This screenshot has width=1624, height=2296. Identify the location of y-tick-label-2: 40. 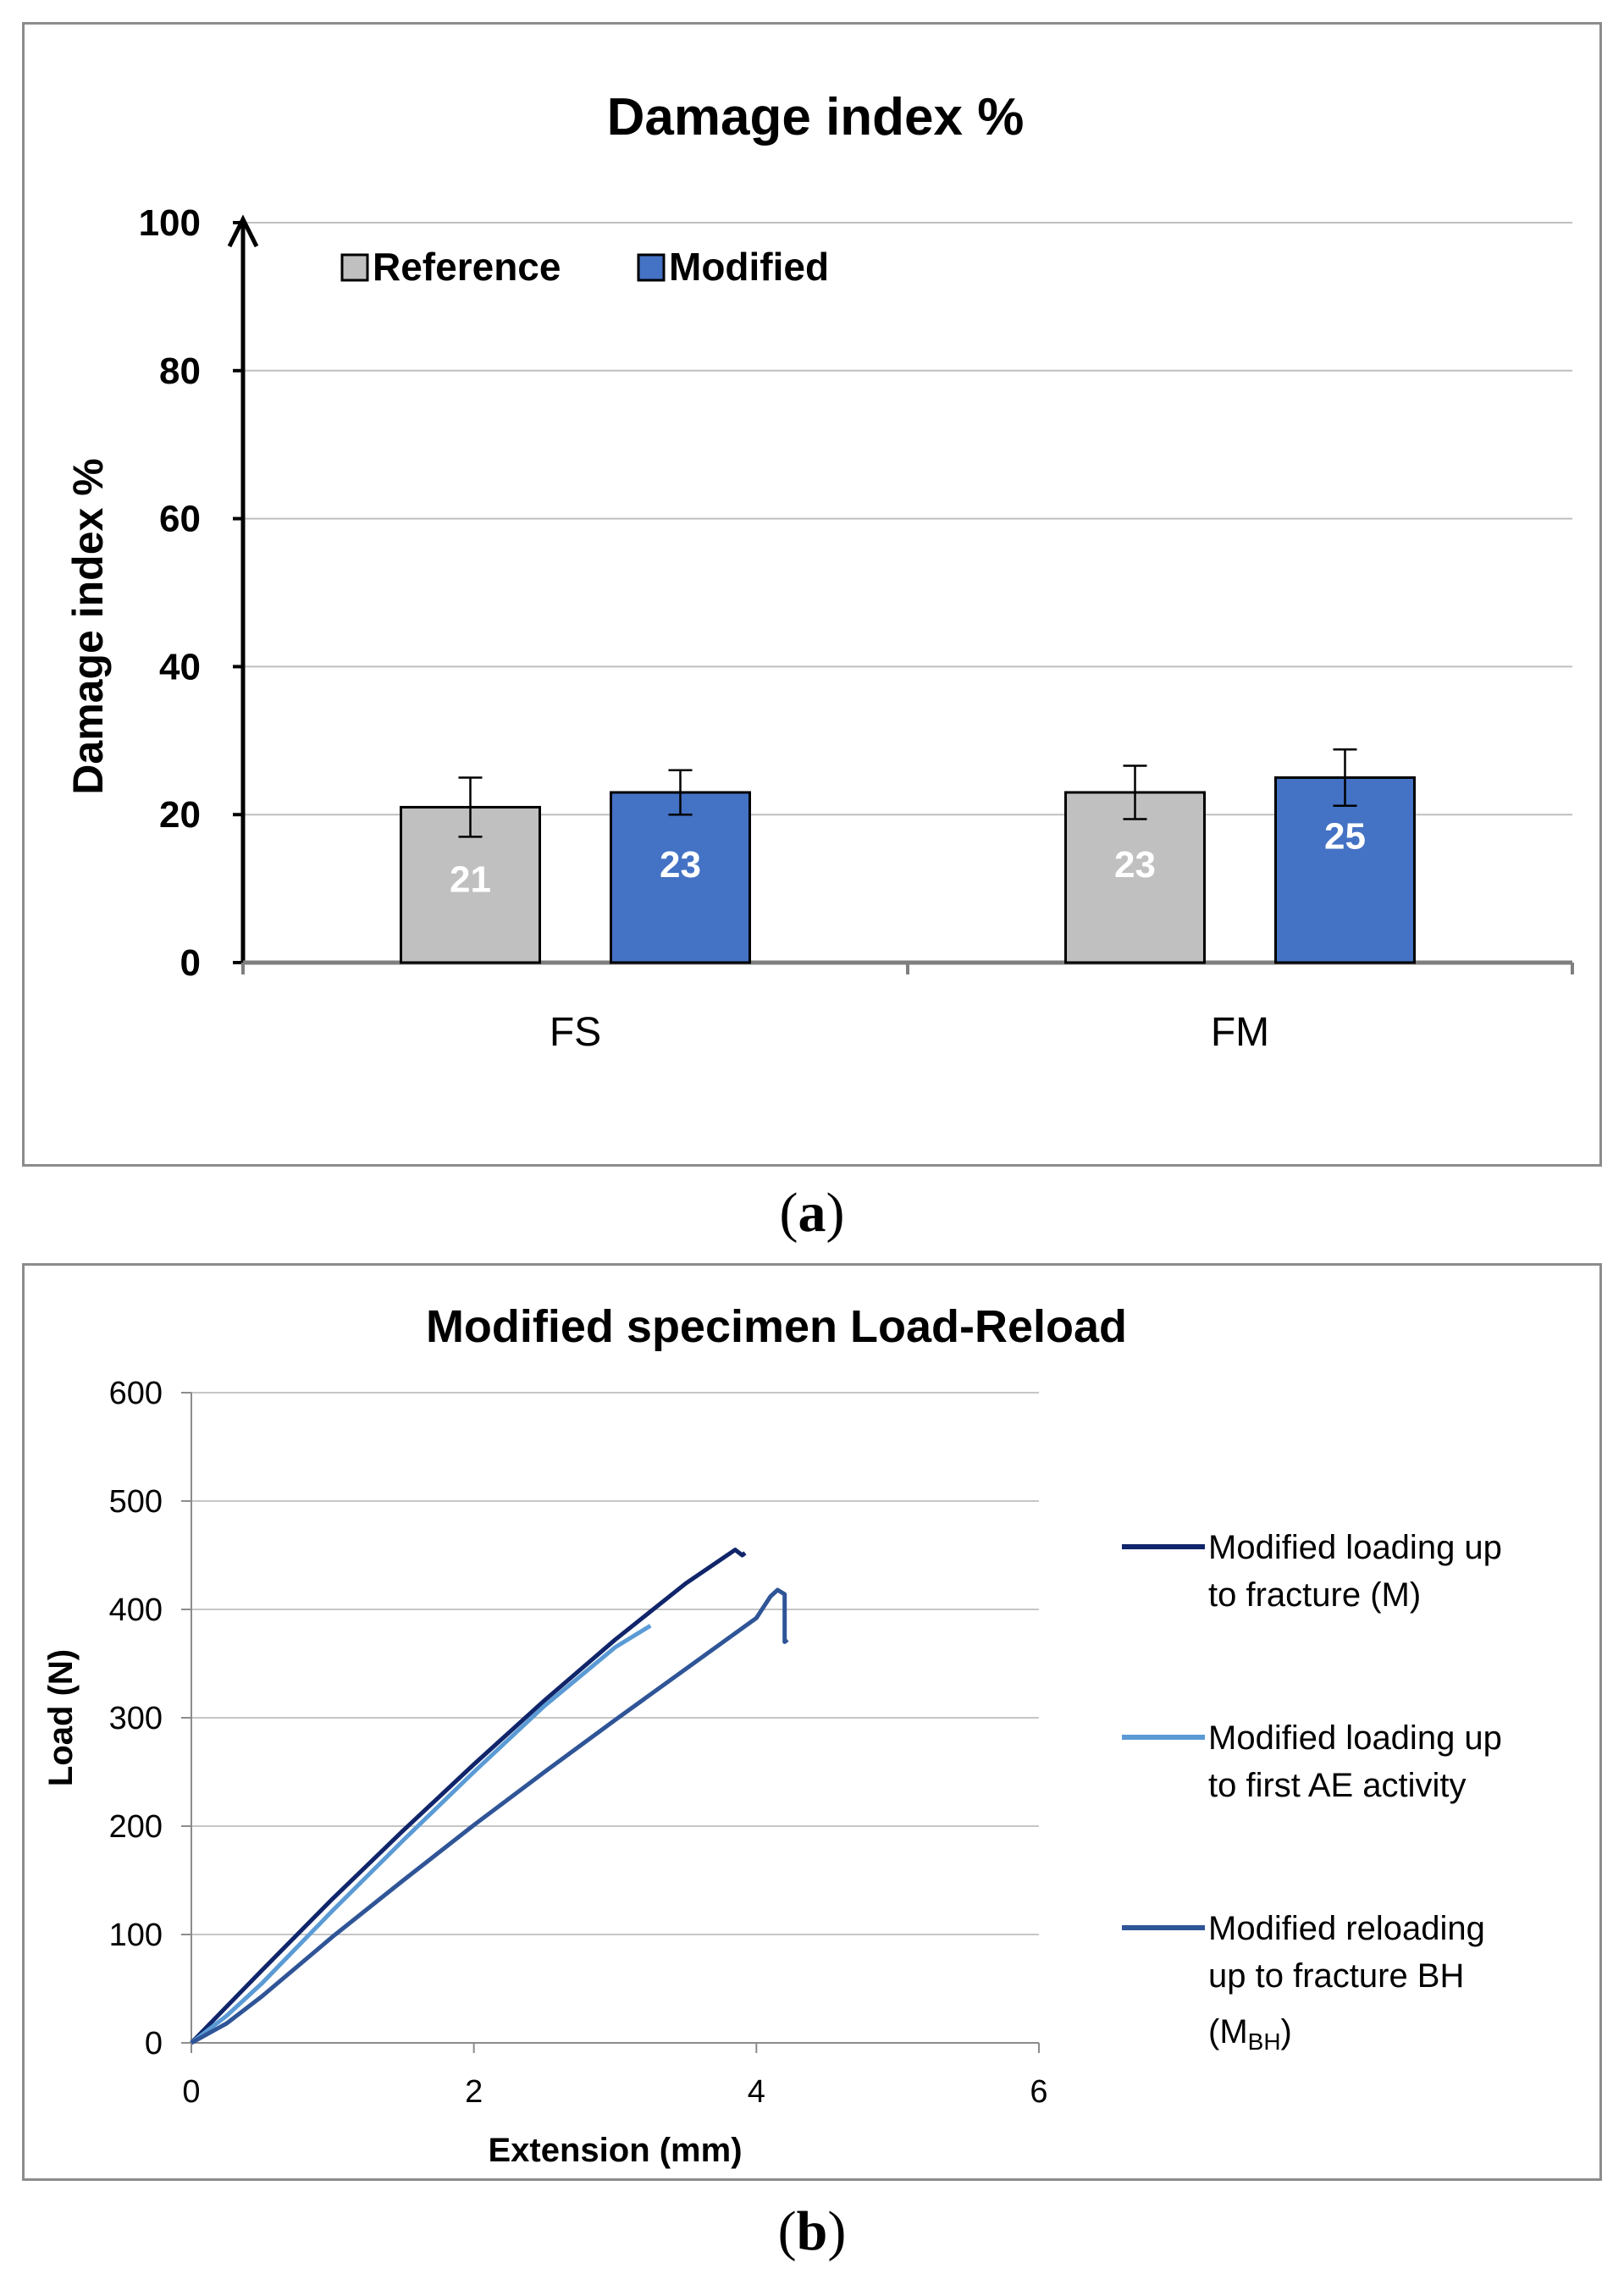
(180, 666).